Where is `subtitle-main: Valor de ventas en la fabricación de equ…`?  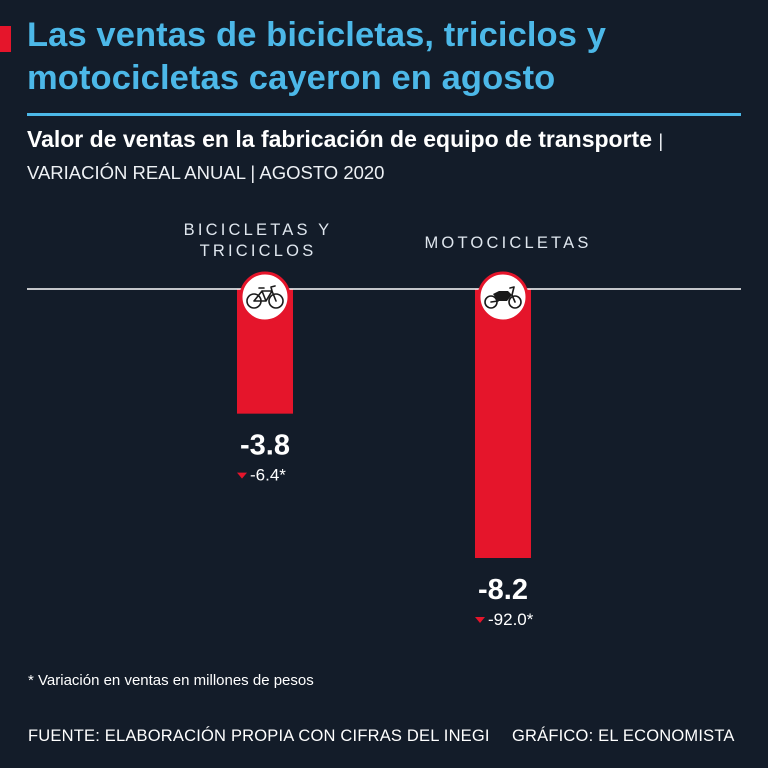 subtitle-main: Valor de ventas en la fabricación de equ… is located at coordinates (340, 139).